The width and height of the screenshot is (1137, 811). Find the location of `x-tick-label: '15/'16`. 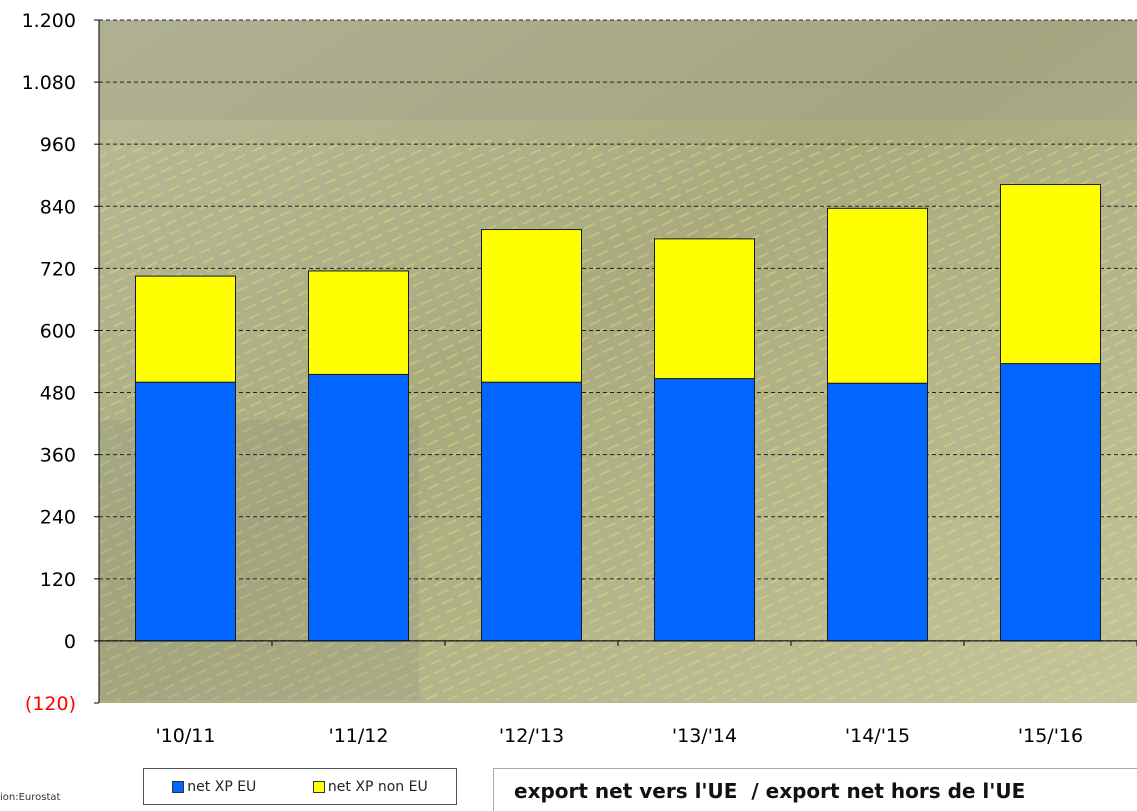

x-tick-label: '15/'16 is located at coordinates (1050, 736).